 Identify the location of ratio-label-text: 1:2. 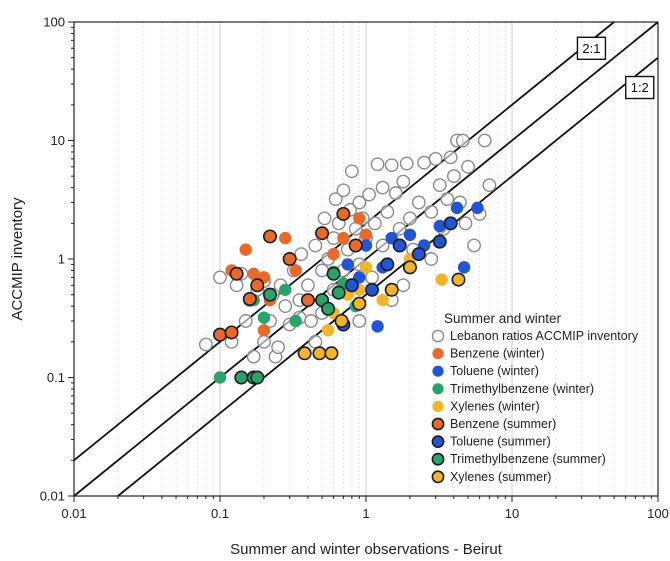
(640, 87).